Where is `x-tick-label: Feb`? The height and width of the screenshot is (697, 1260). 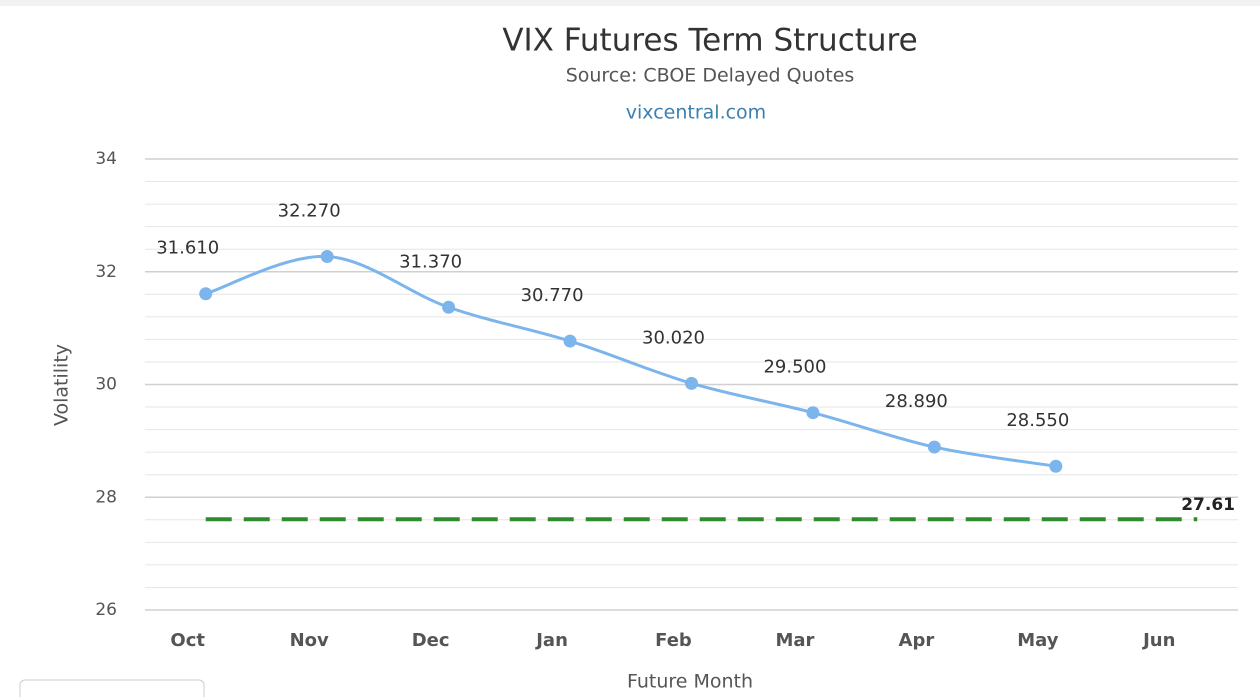
x-tick-label: Feb is located at coordinates (673, 640).